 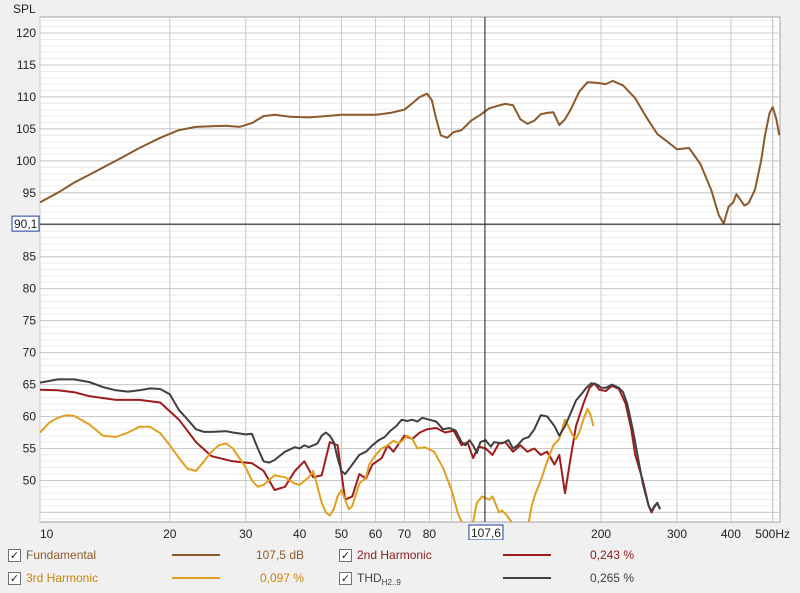 I want to click on x-tick-label: 60, so click(x=376, y=533).